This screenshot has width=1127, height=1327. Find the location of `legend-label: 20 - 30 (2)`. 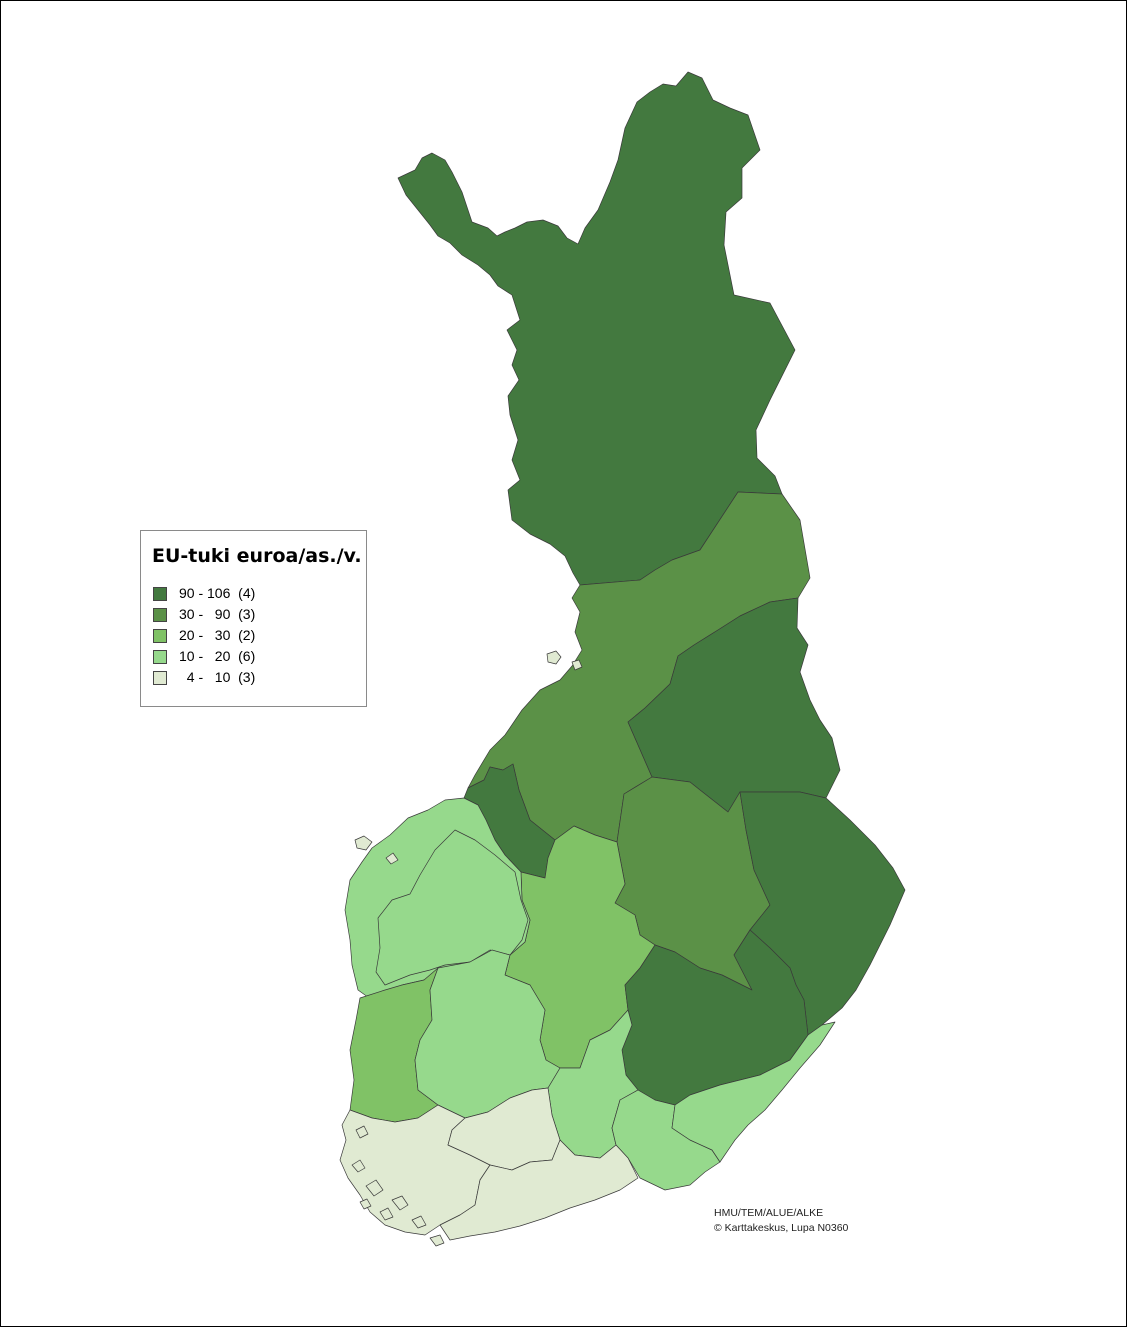

legend-label: 20 - 30 (2) is located at coordinates (217, 635).